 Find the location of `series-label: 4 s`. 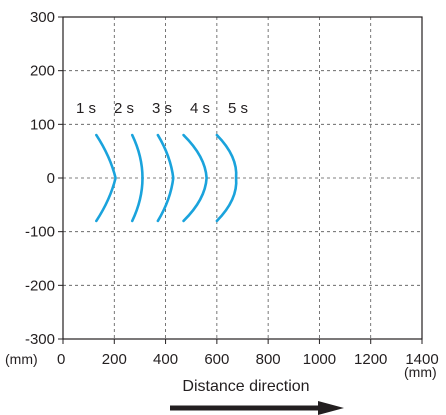

series-label: 4 s is located at coordinates (200, 108).